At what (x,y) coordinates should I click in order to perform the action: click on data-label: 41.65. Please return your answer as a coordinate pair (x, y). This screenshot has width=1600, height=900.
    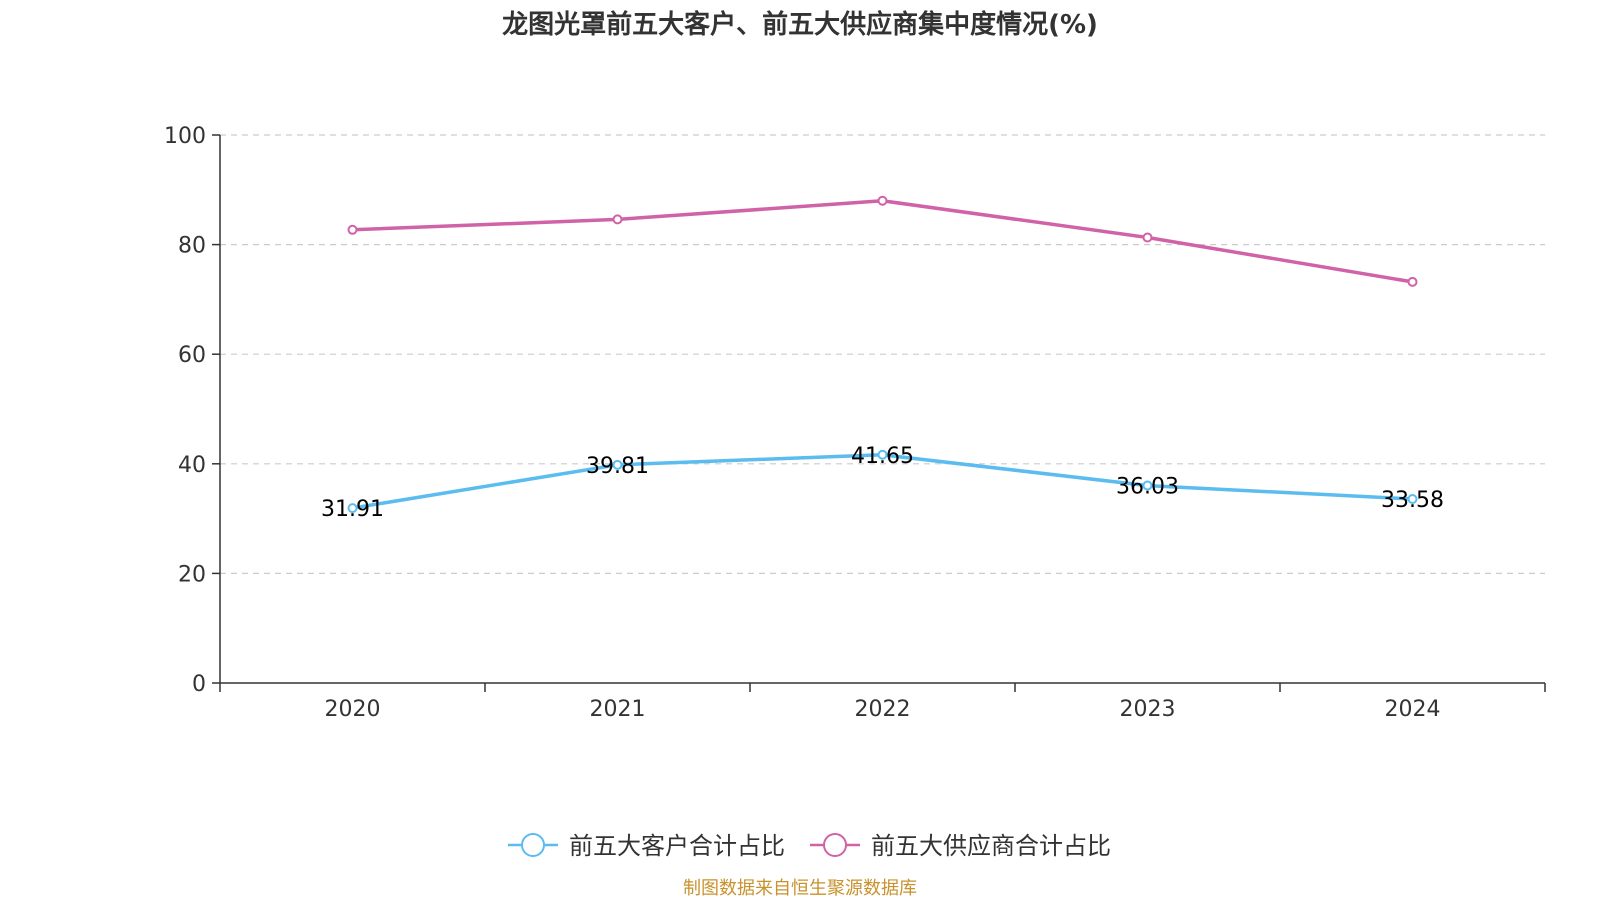
    Looking at the image, I should click on (882, 456).